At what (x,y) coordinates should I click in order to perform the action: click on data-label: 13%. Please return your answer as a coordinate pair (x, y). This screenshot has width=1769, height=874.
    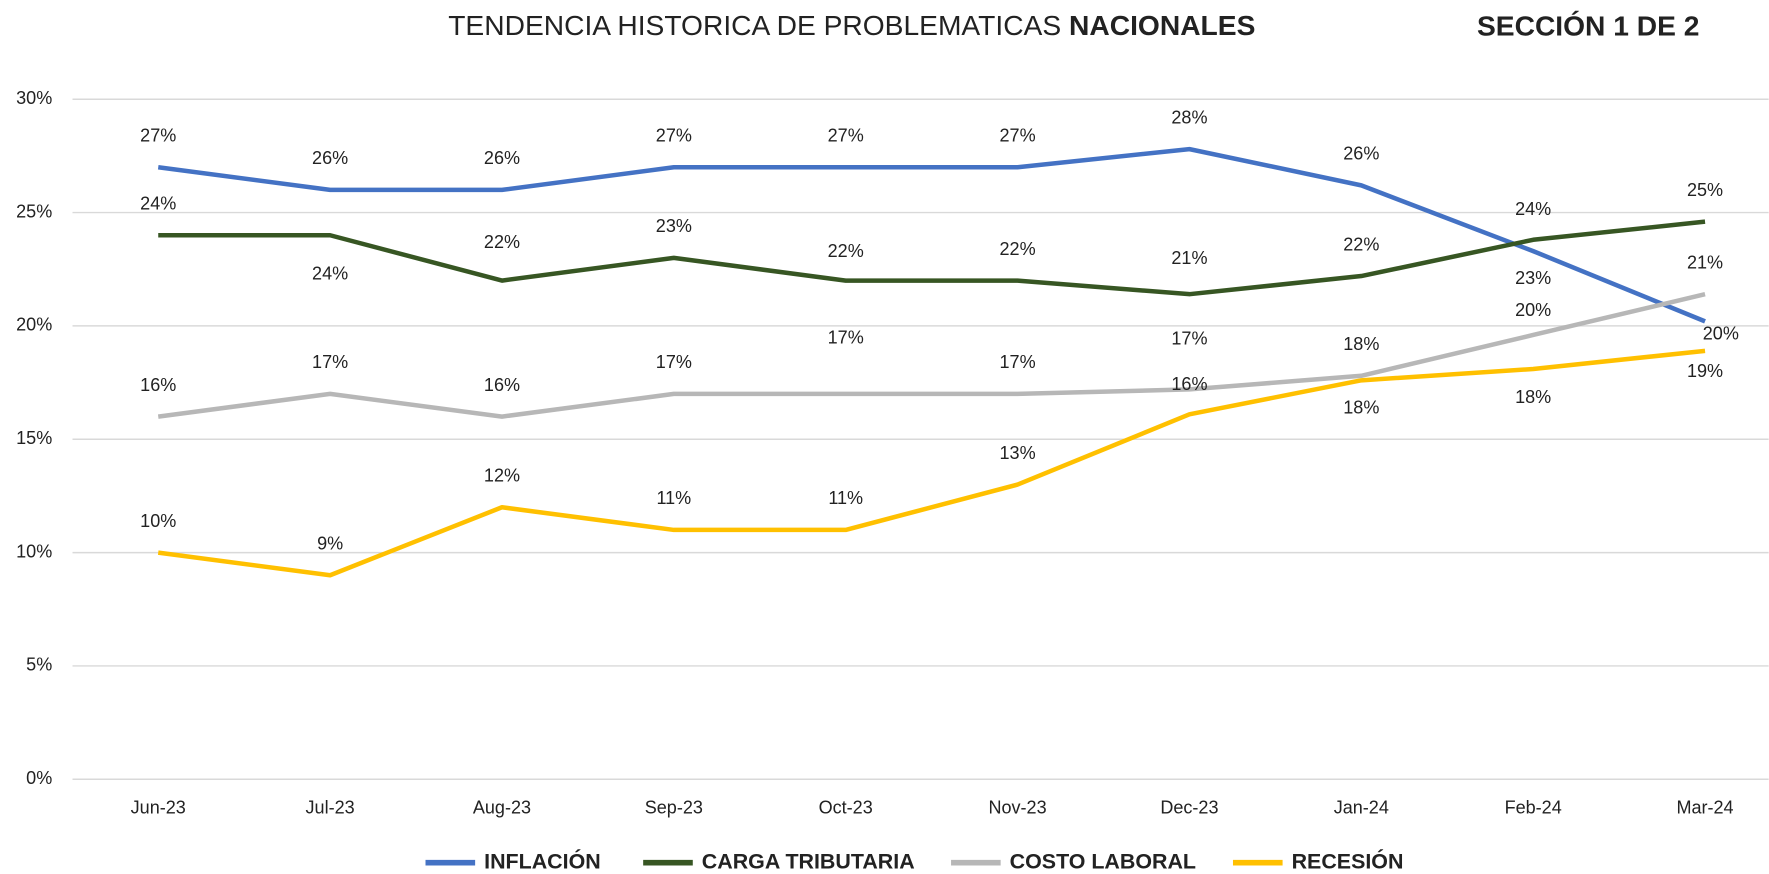
    Looking at the image, I should click on (1018, 453).